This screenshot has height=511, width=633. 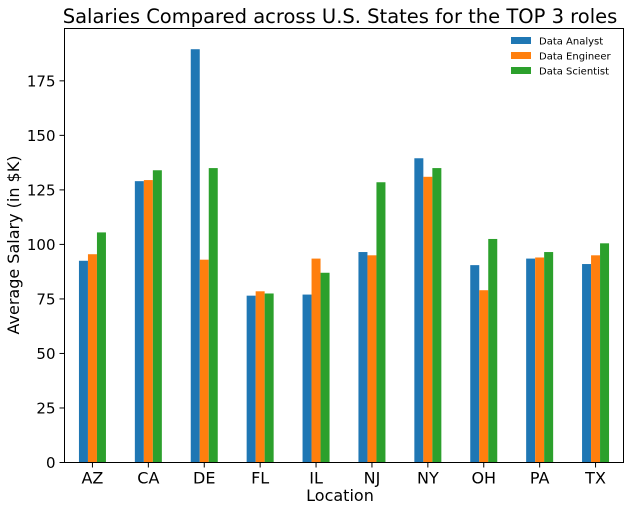 What do you see at coordinates (41, 136) in the screenshot?
I see `y-tick-label: 150` at bounding box center [41, 136].